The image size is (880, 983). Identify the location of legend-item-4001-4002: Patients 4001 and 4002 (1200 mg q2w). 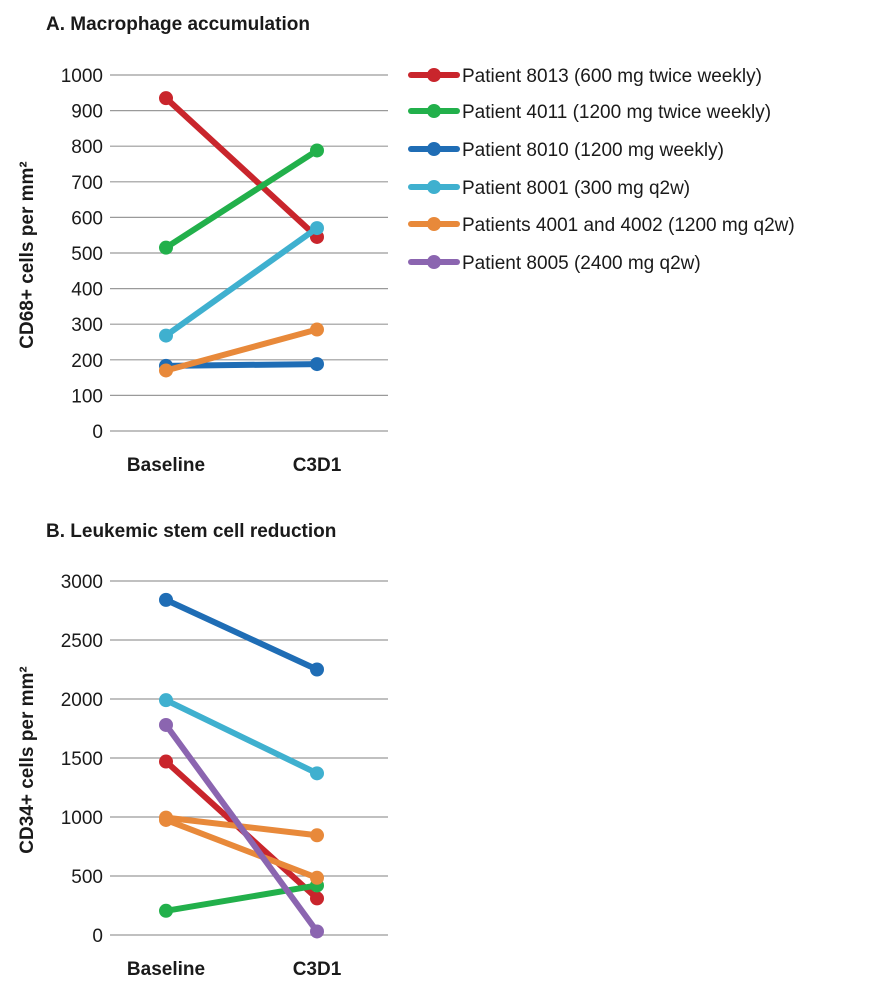
(601, 225).